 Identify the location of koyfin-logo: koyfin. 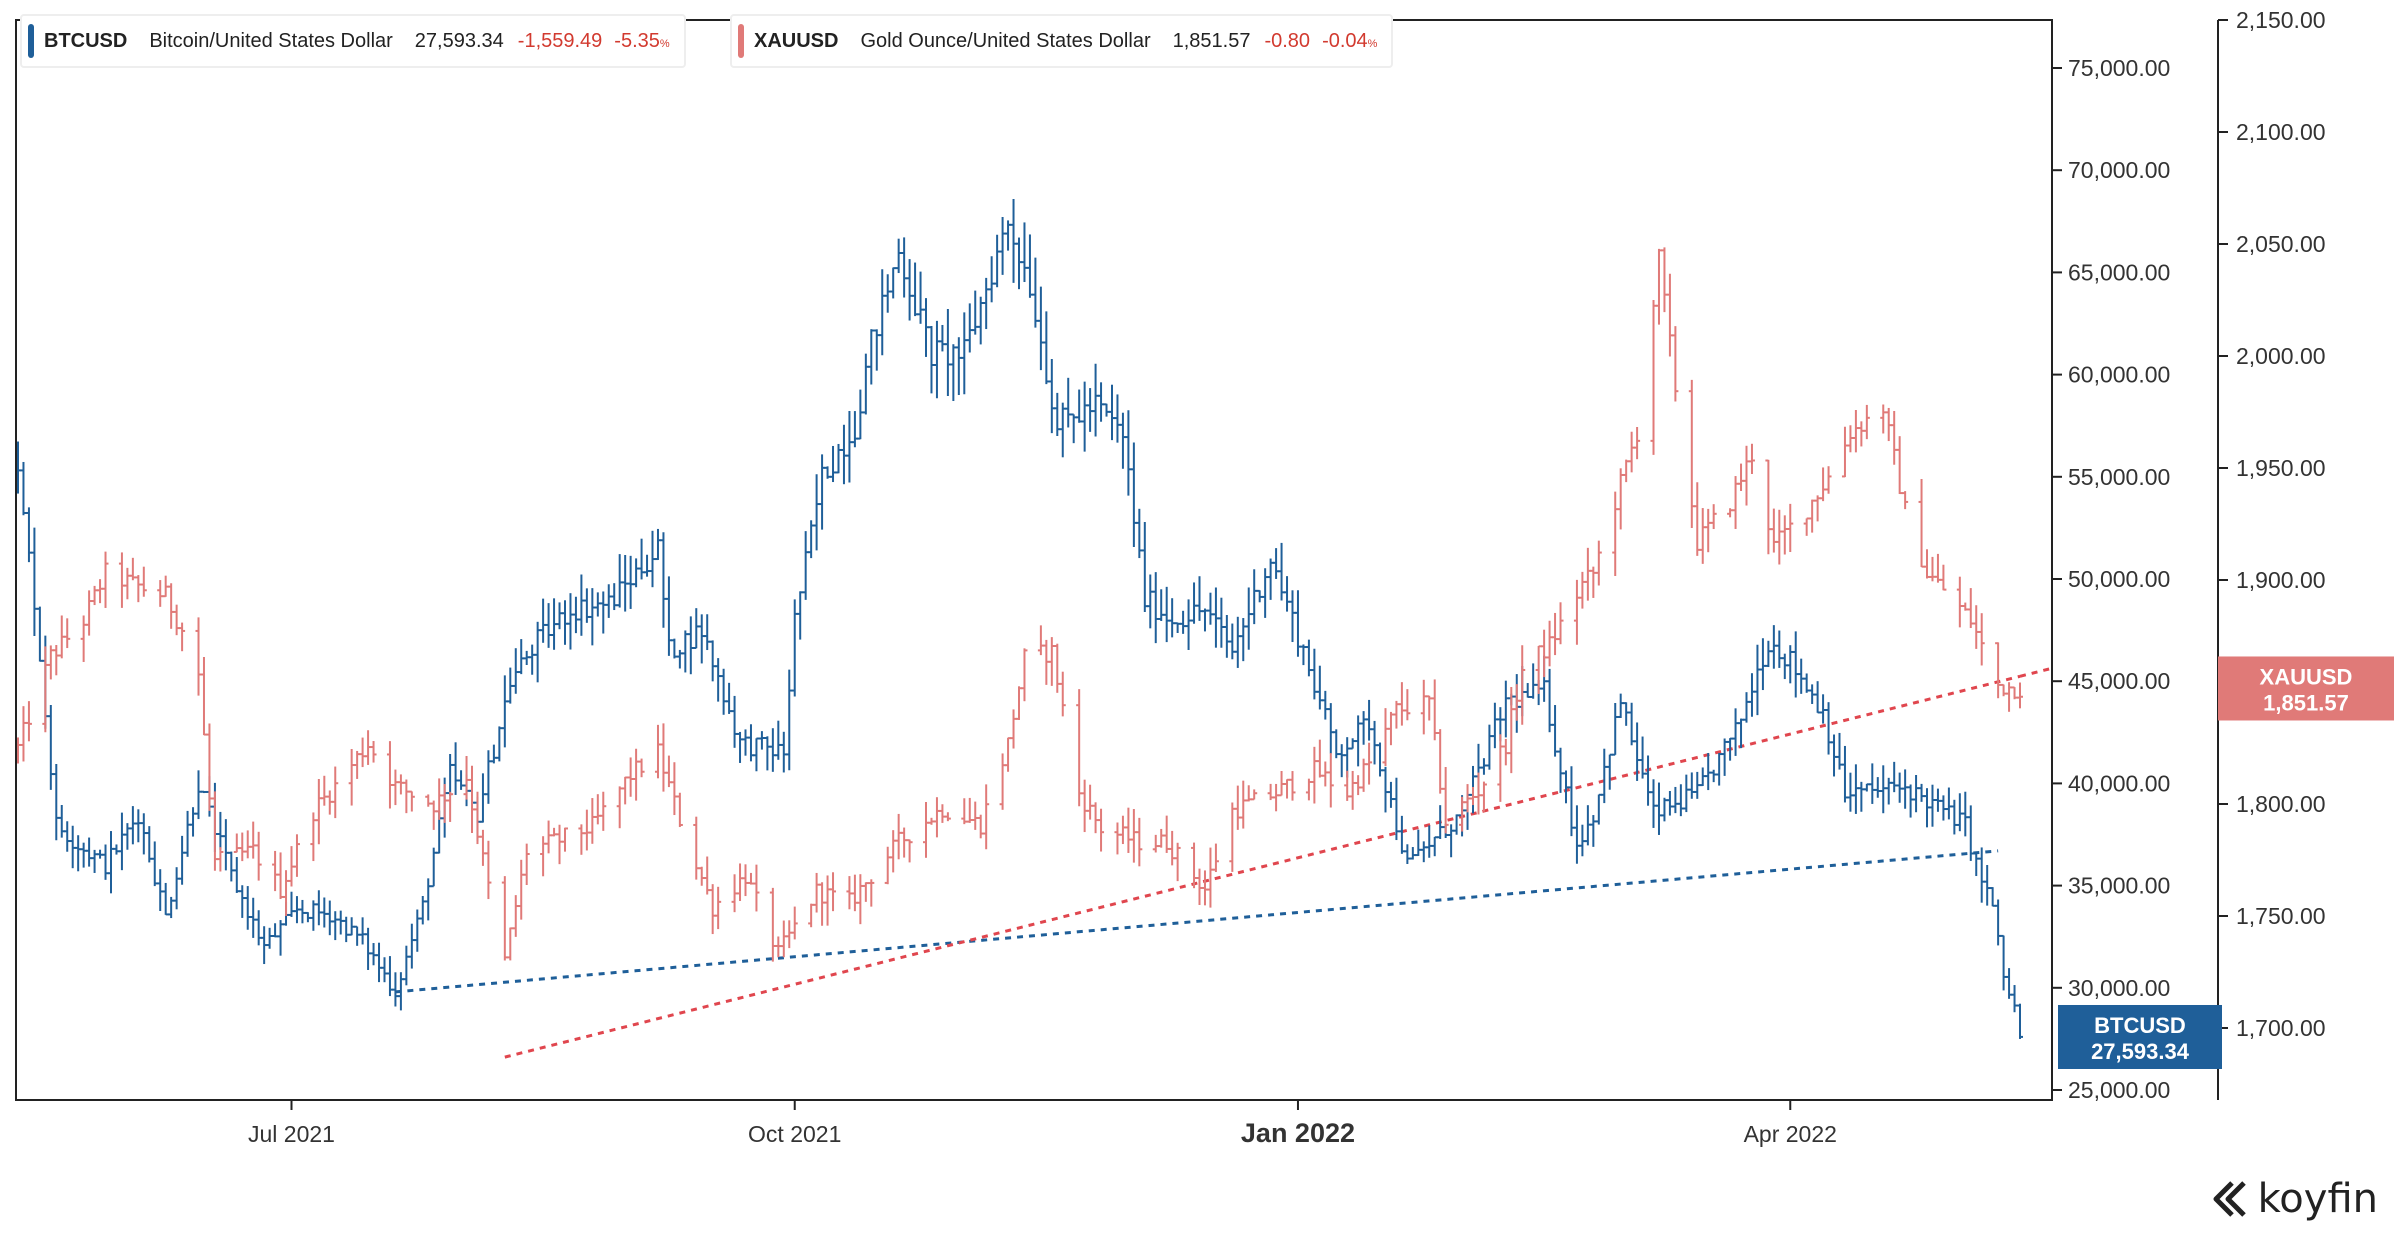
(2293, 1199).